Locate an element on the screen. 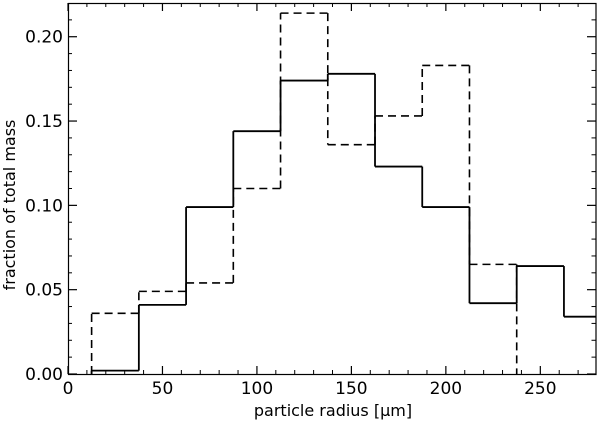  x-tick-label: 250 is located at coordinates (540, 389).